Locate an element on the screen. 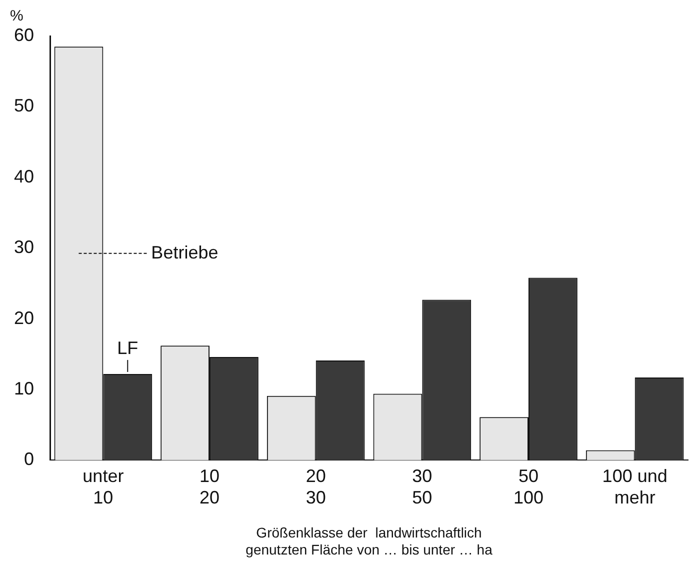 The image size is (698, 563). y-tick-label: 30 is located at coordinates (24, 247).